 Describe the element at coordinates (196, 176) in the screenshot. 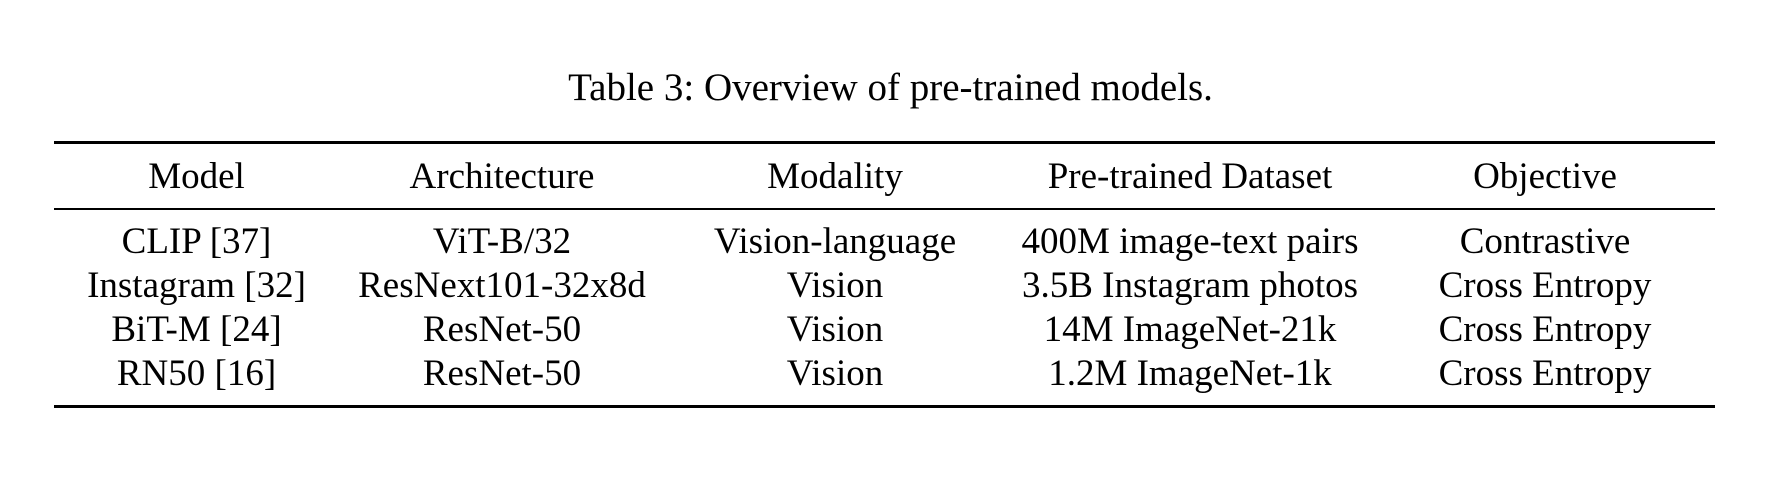

I see `header-model: Model` at that location.